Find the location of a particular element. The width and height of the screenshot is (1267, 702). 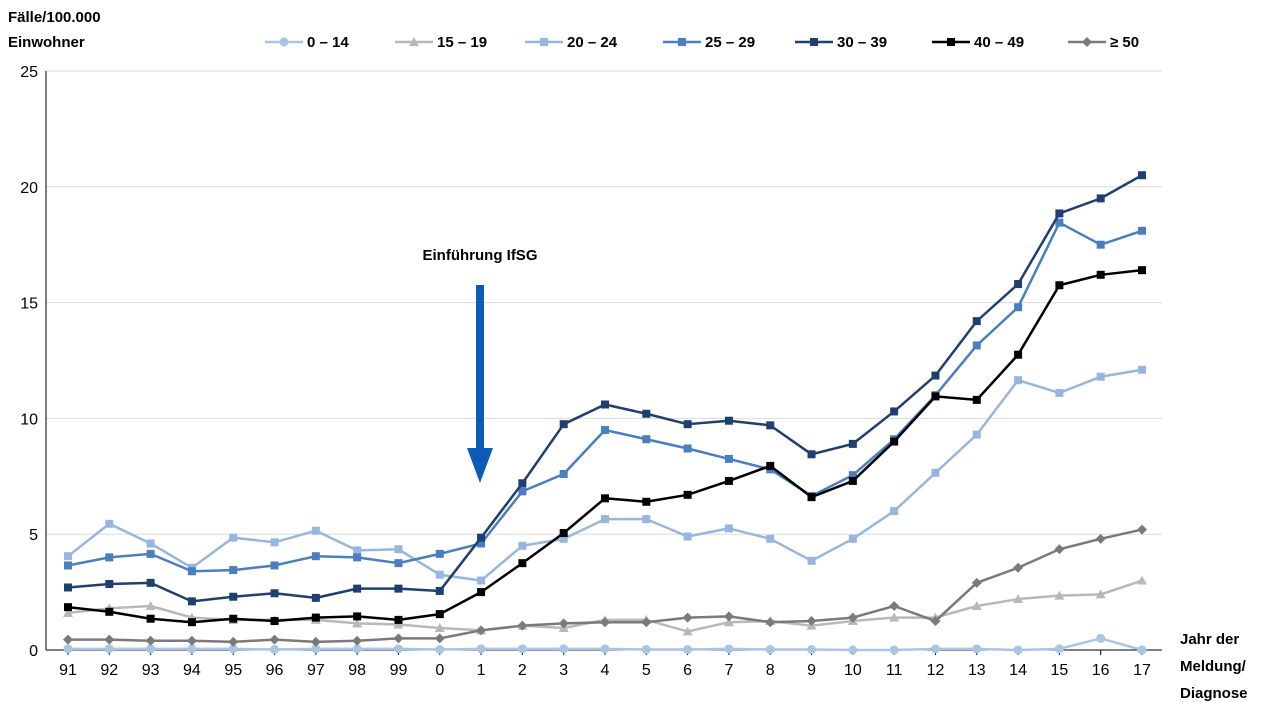

x-tick-label: 16 is located at coordinates (1101, 670).